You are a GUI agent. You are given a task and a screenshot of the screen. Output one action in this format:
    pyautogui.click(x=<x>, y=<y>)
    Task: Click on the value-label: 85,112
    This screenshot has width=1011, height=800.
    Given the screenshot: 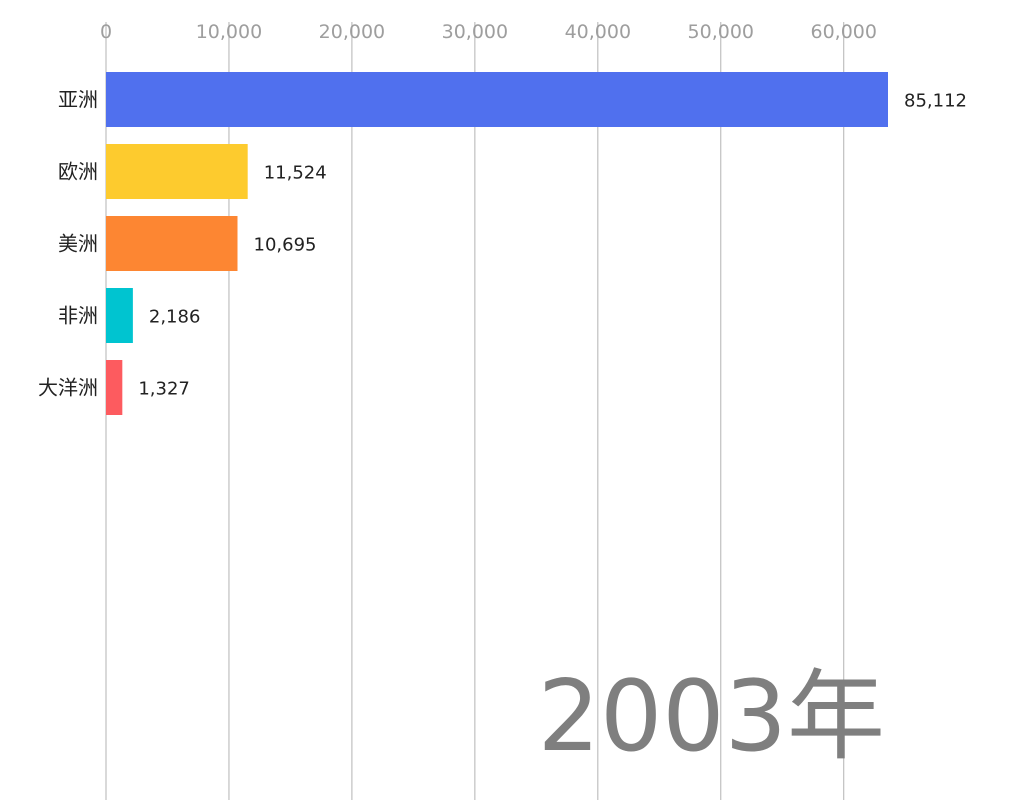 What is the action you would take?
    pyautogui.click(x=935, y=101)
    